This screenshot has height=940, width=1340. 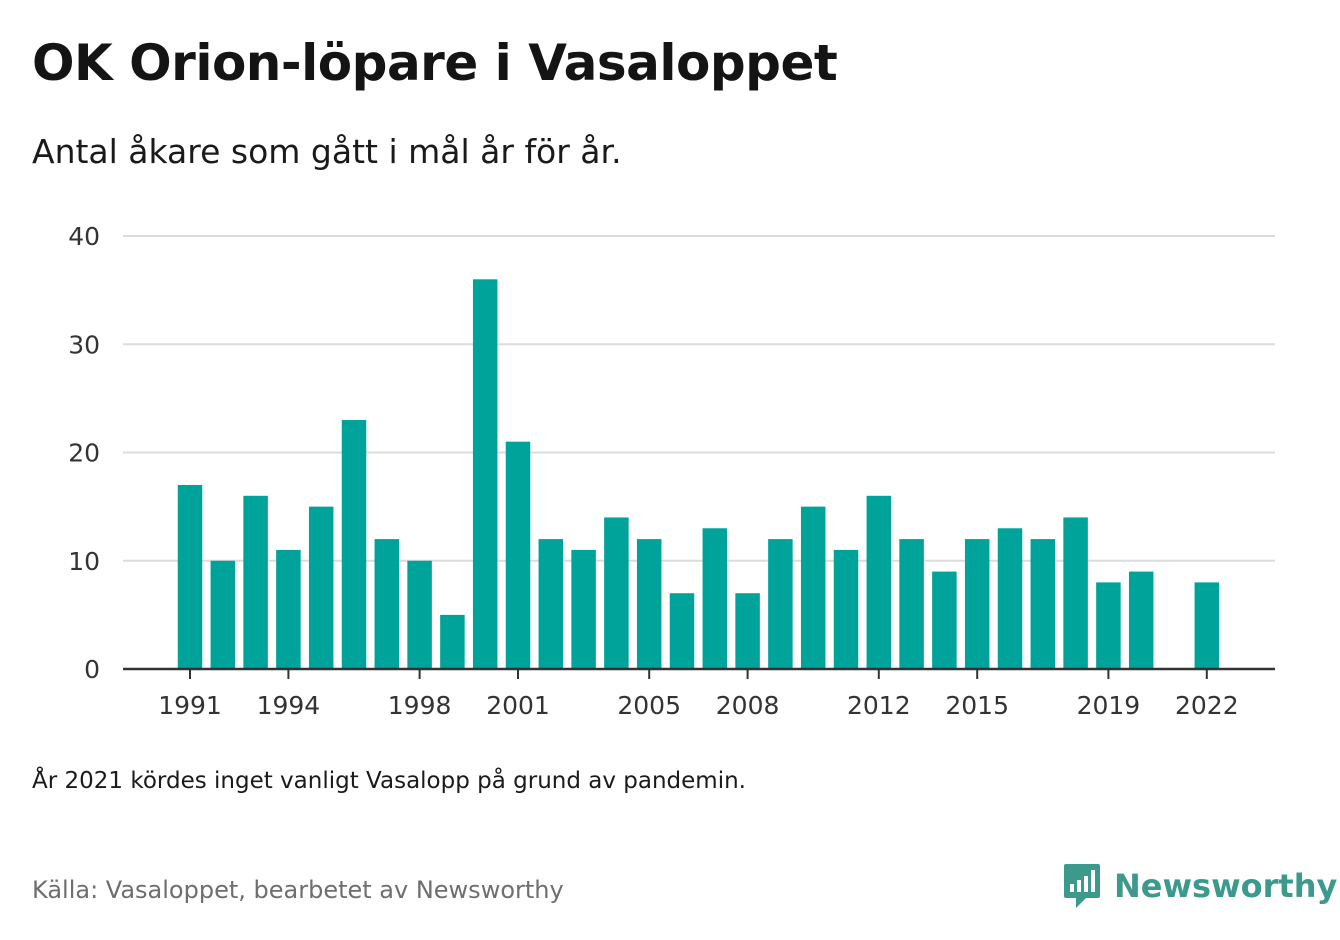 What do you see at coordinates (518, 555) in the screenshot?
I see `bar-2001` at bounding box center [518, 555].